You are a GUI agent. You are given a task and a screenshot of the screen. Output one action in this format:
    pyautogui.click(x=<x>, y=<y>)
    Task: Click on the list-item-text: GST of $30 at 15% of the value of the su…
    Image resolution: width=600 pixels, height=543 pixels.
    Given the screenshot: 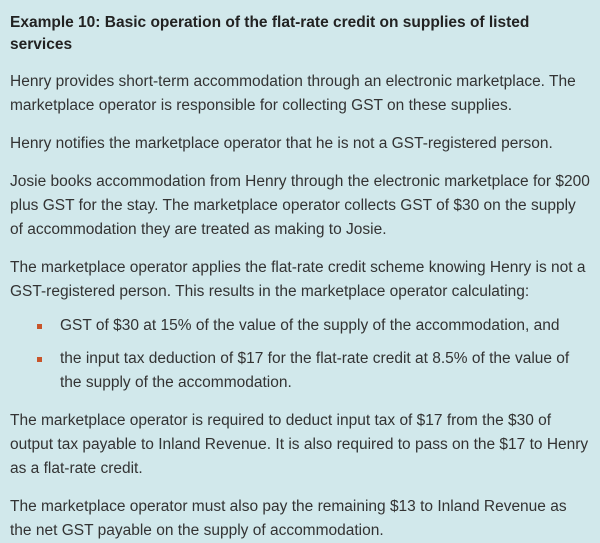 What is the action you would take?
    pyautogui.click(x=310, y=325)
    